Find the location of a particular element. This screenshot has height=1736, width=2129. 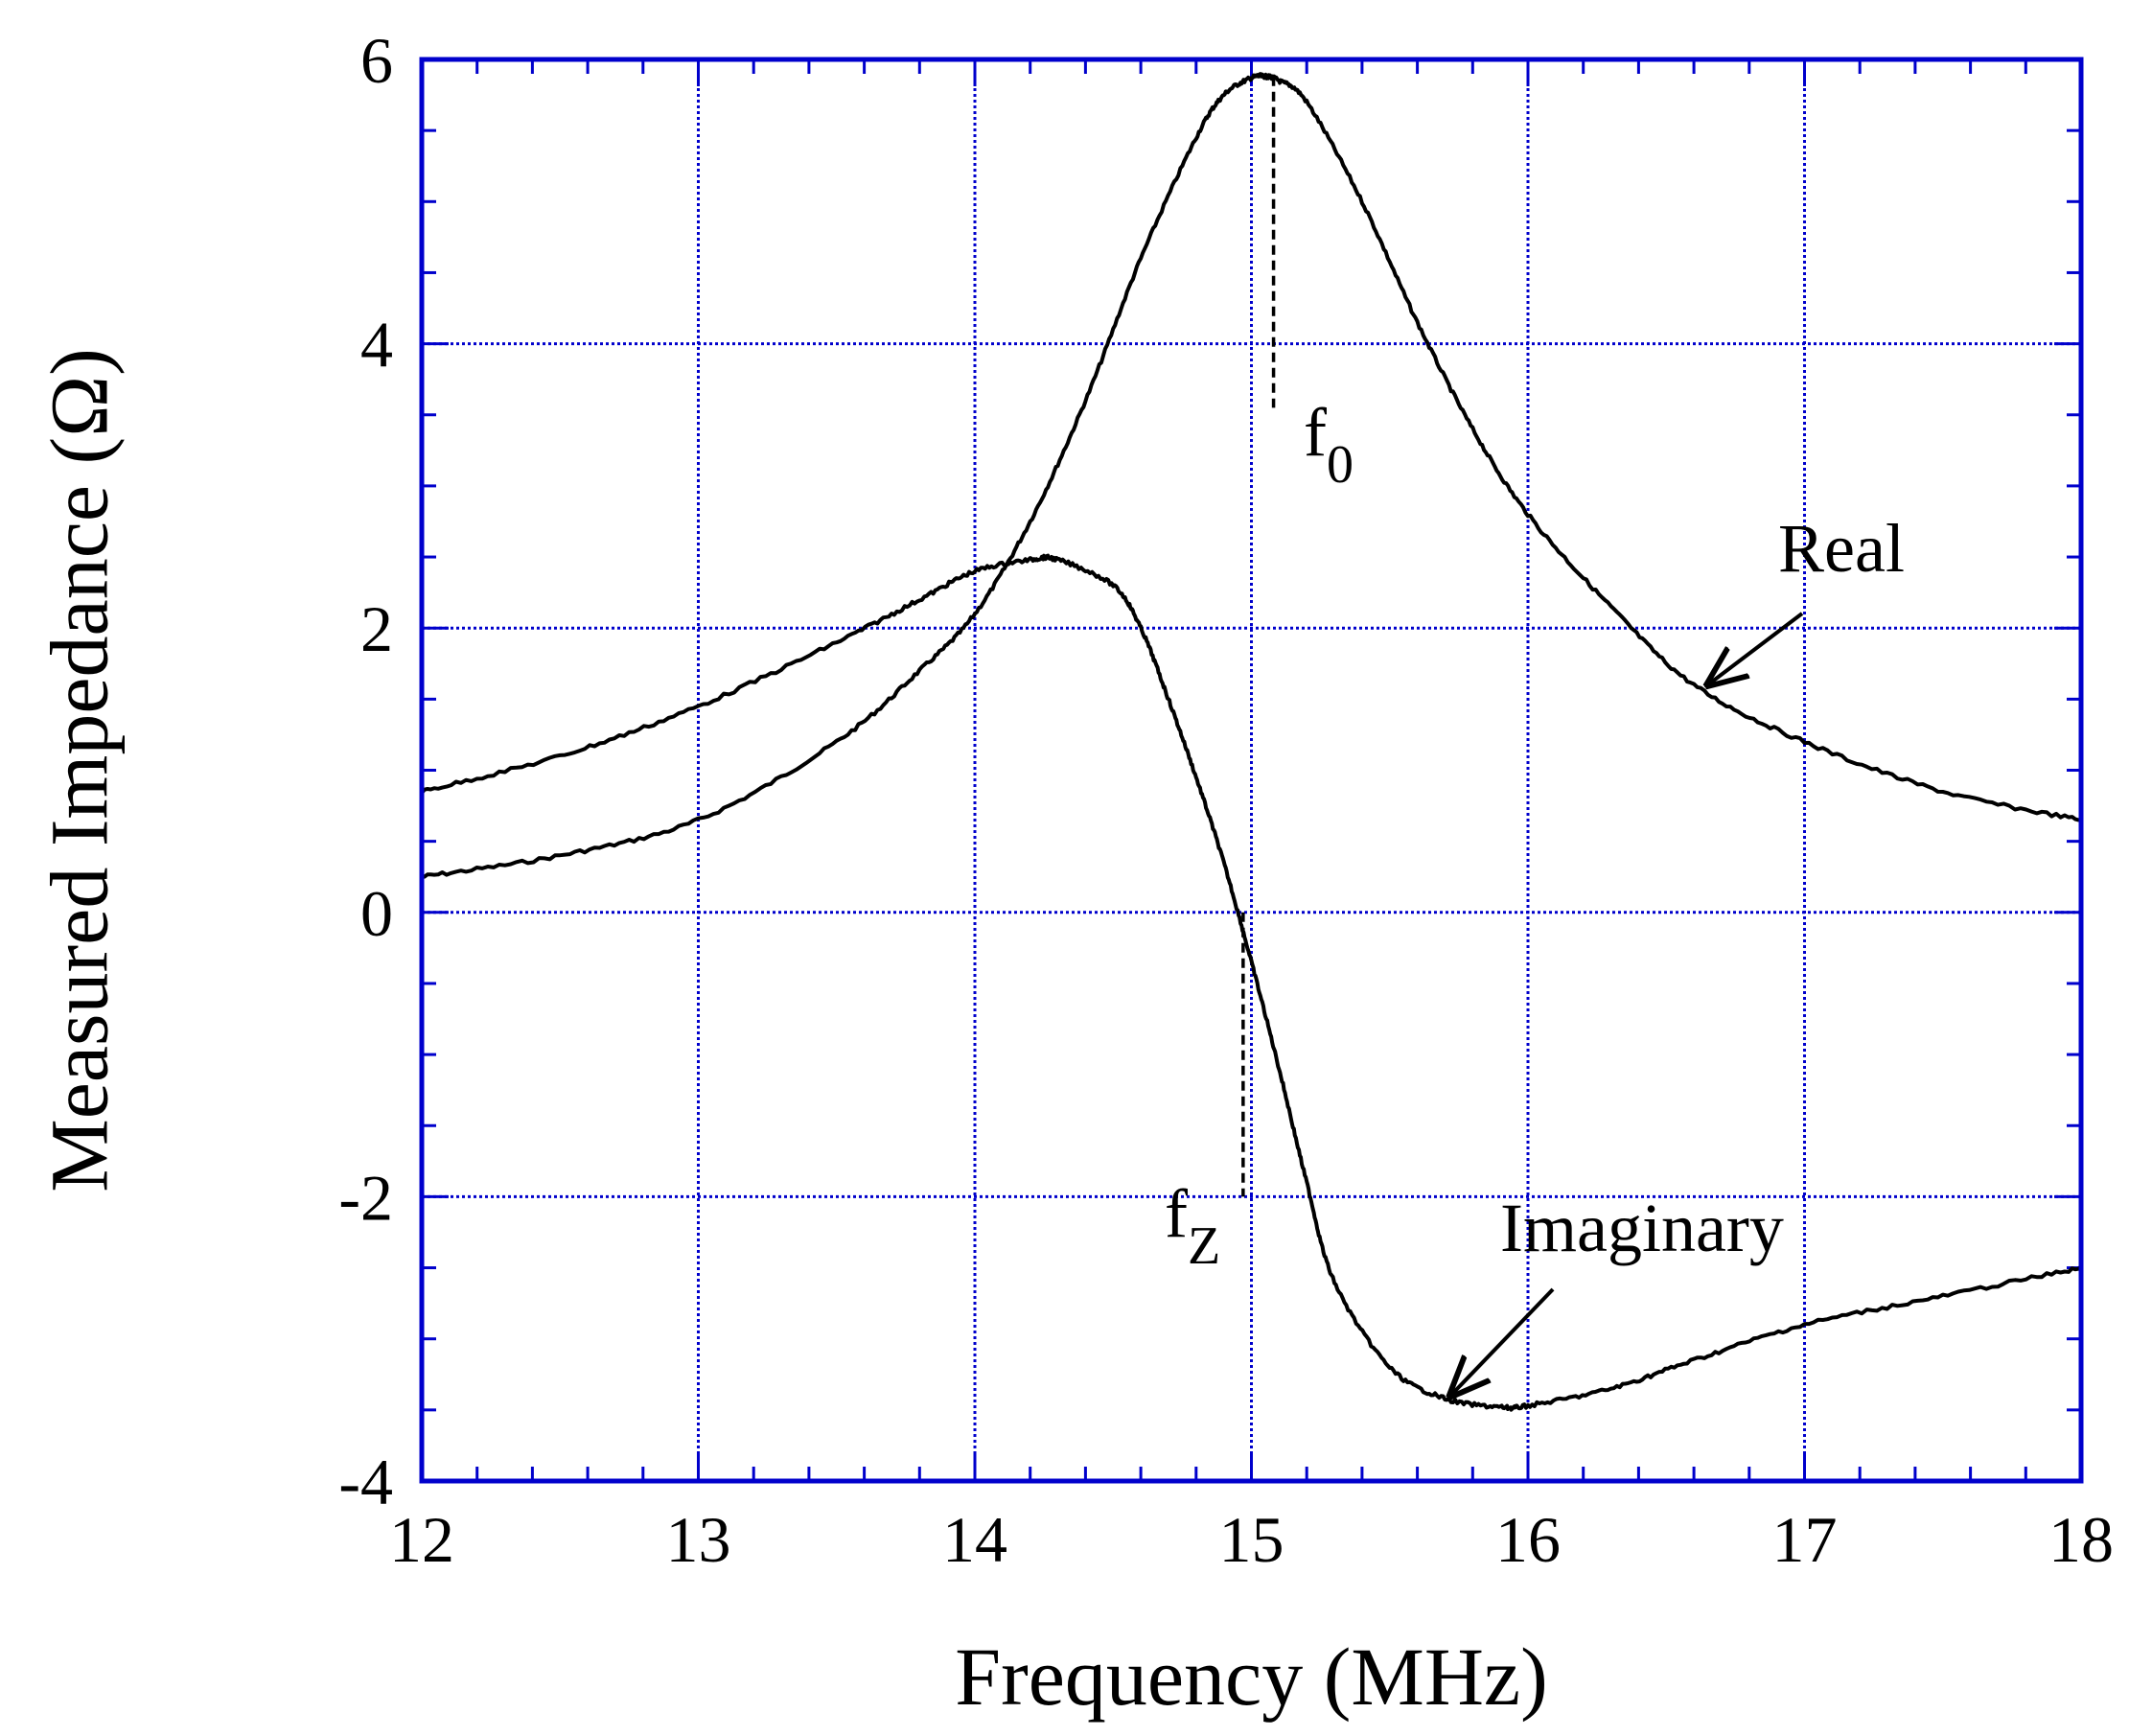

y-tick-label-3: 2 is located at coordinates (376, 628).